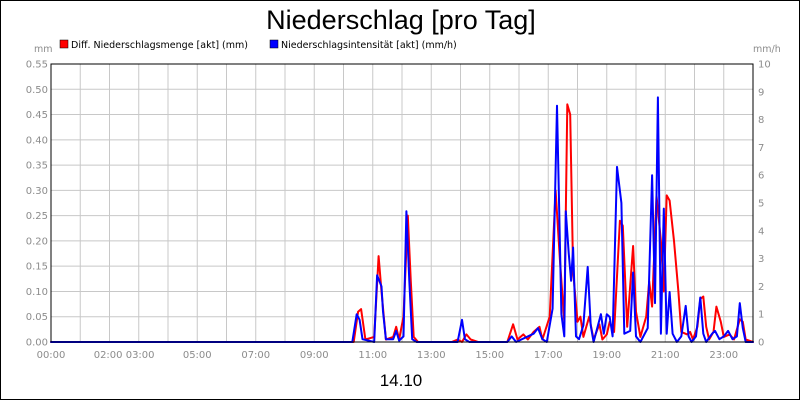 The height and width of the screenshot is (400, 800). What do you see at coordinates (606, 355) in the screenshot?
I see `x-tick-label: 19:00` at bounding box center [606, 355].